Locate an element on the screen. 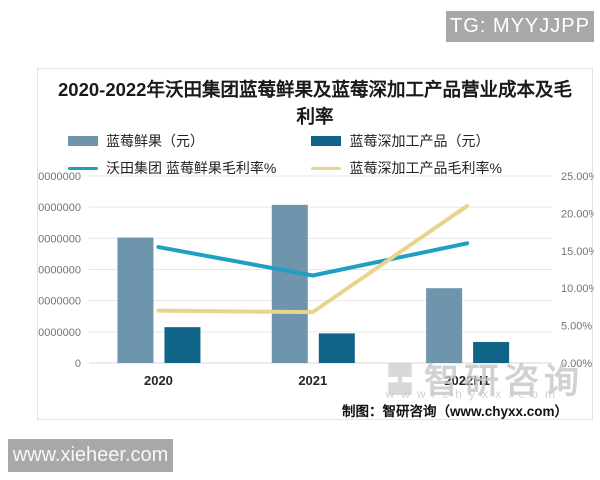 This screenshot has width=600, height=480. right-axis-tick: 25.00% is located at coordinates (577, 177).